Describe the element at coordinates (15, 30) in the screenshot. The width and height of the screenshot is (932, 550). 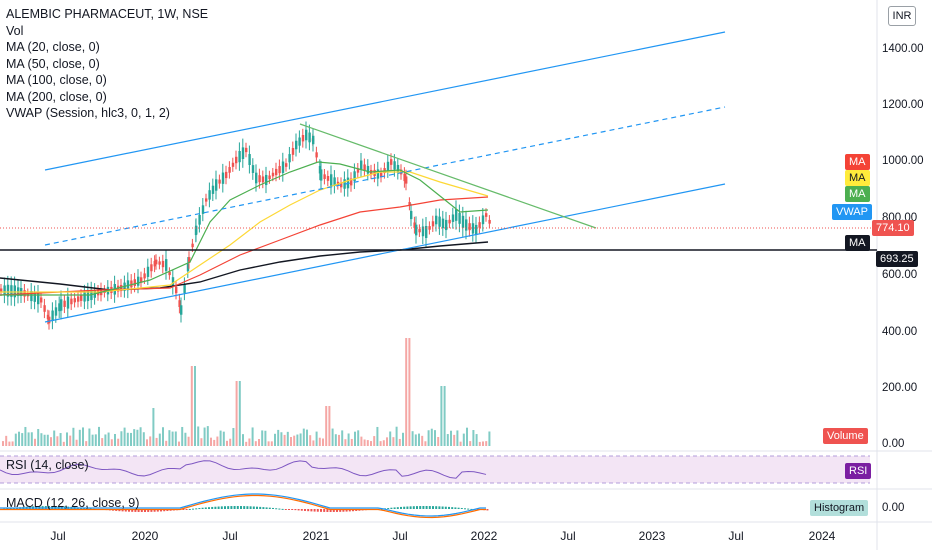
I see `legend-vol: Vol` at that location.